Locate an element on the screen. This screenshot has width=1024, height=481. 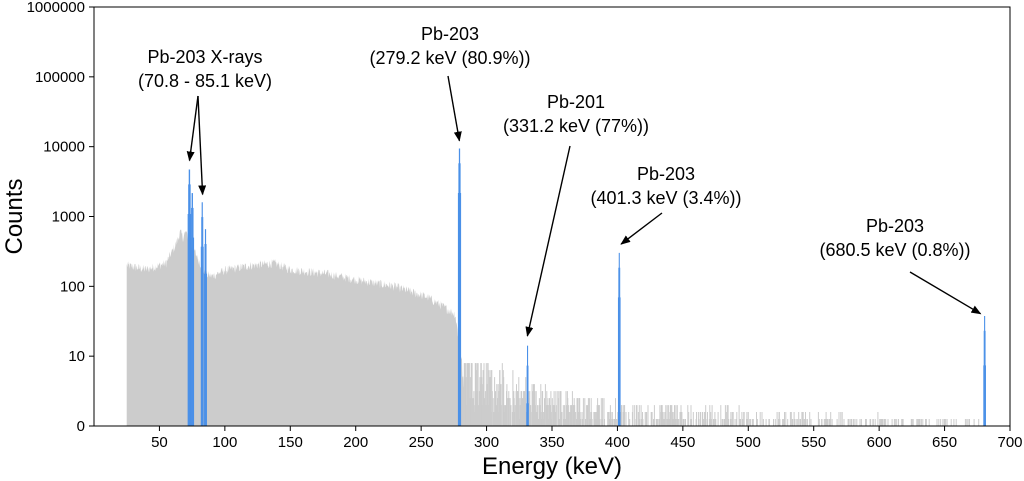
annotation-line: Pb-203 X-rays is located at coordinates (204, 57).